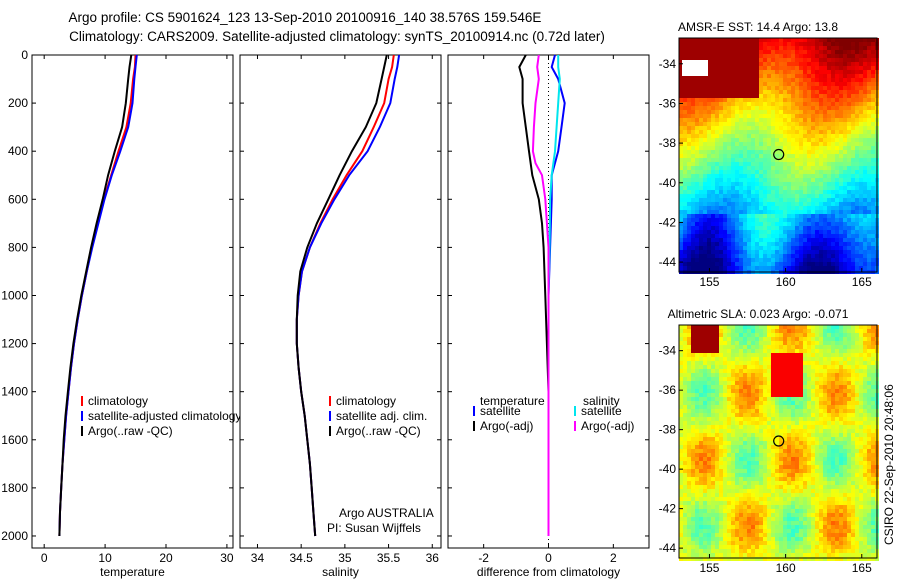 The width and height of the screenshot is (900, 580). Describe the element at coordinates (14, 344) in the screenshot. I see `temperature-ytick-label: 1200` at that location.